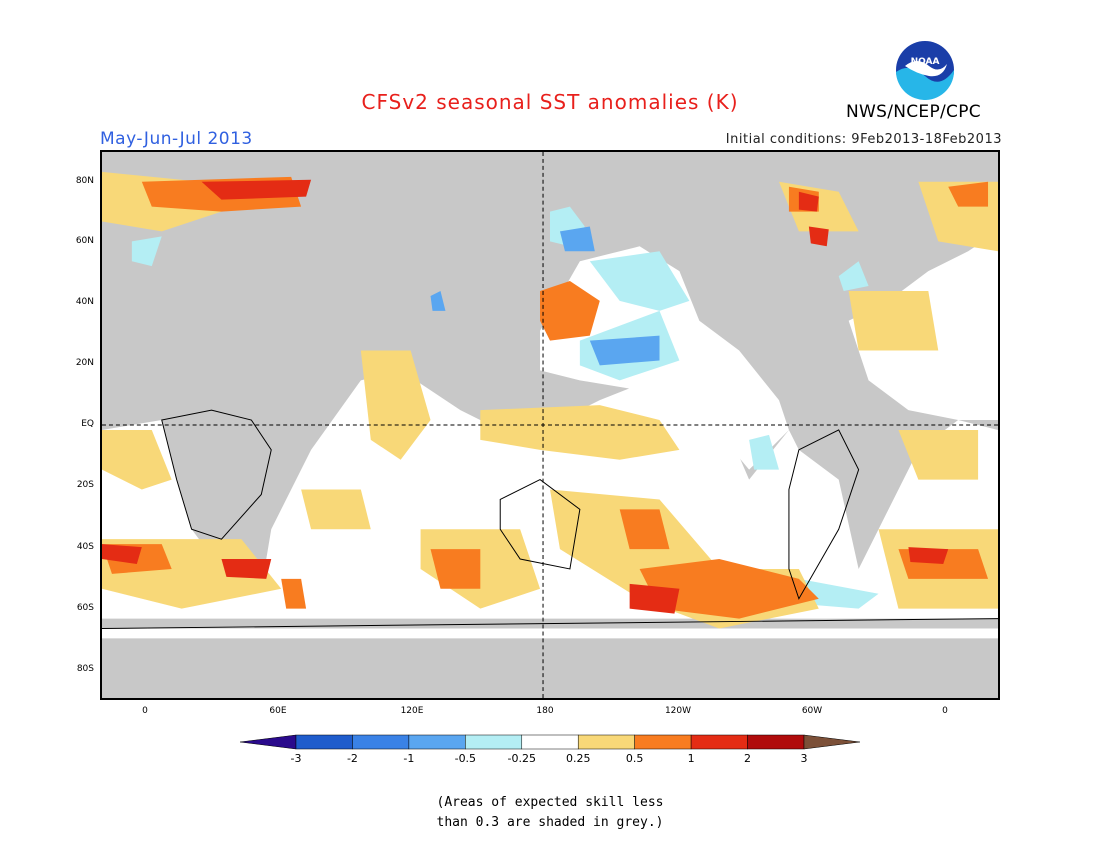  I want to click on colorbar-tick-label: 0.25, so click(578, 758).